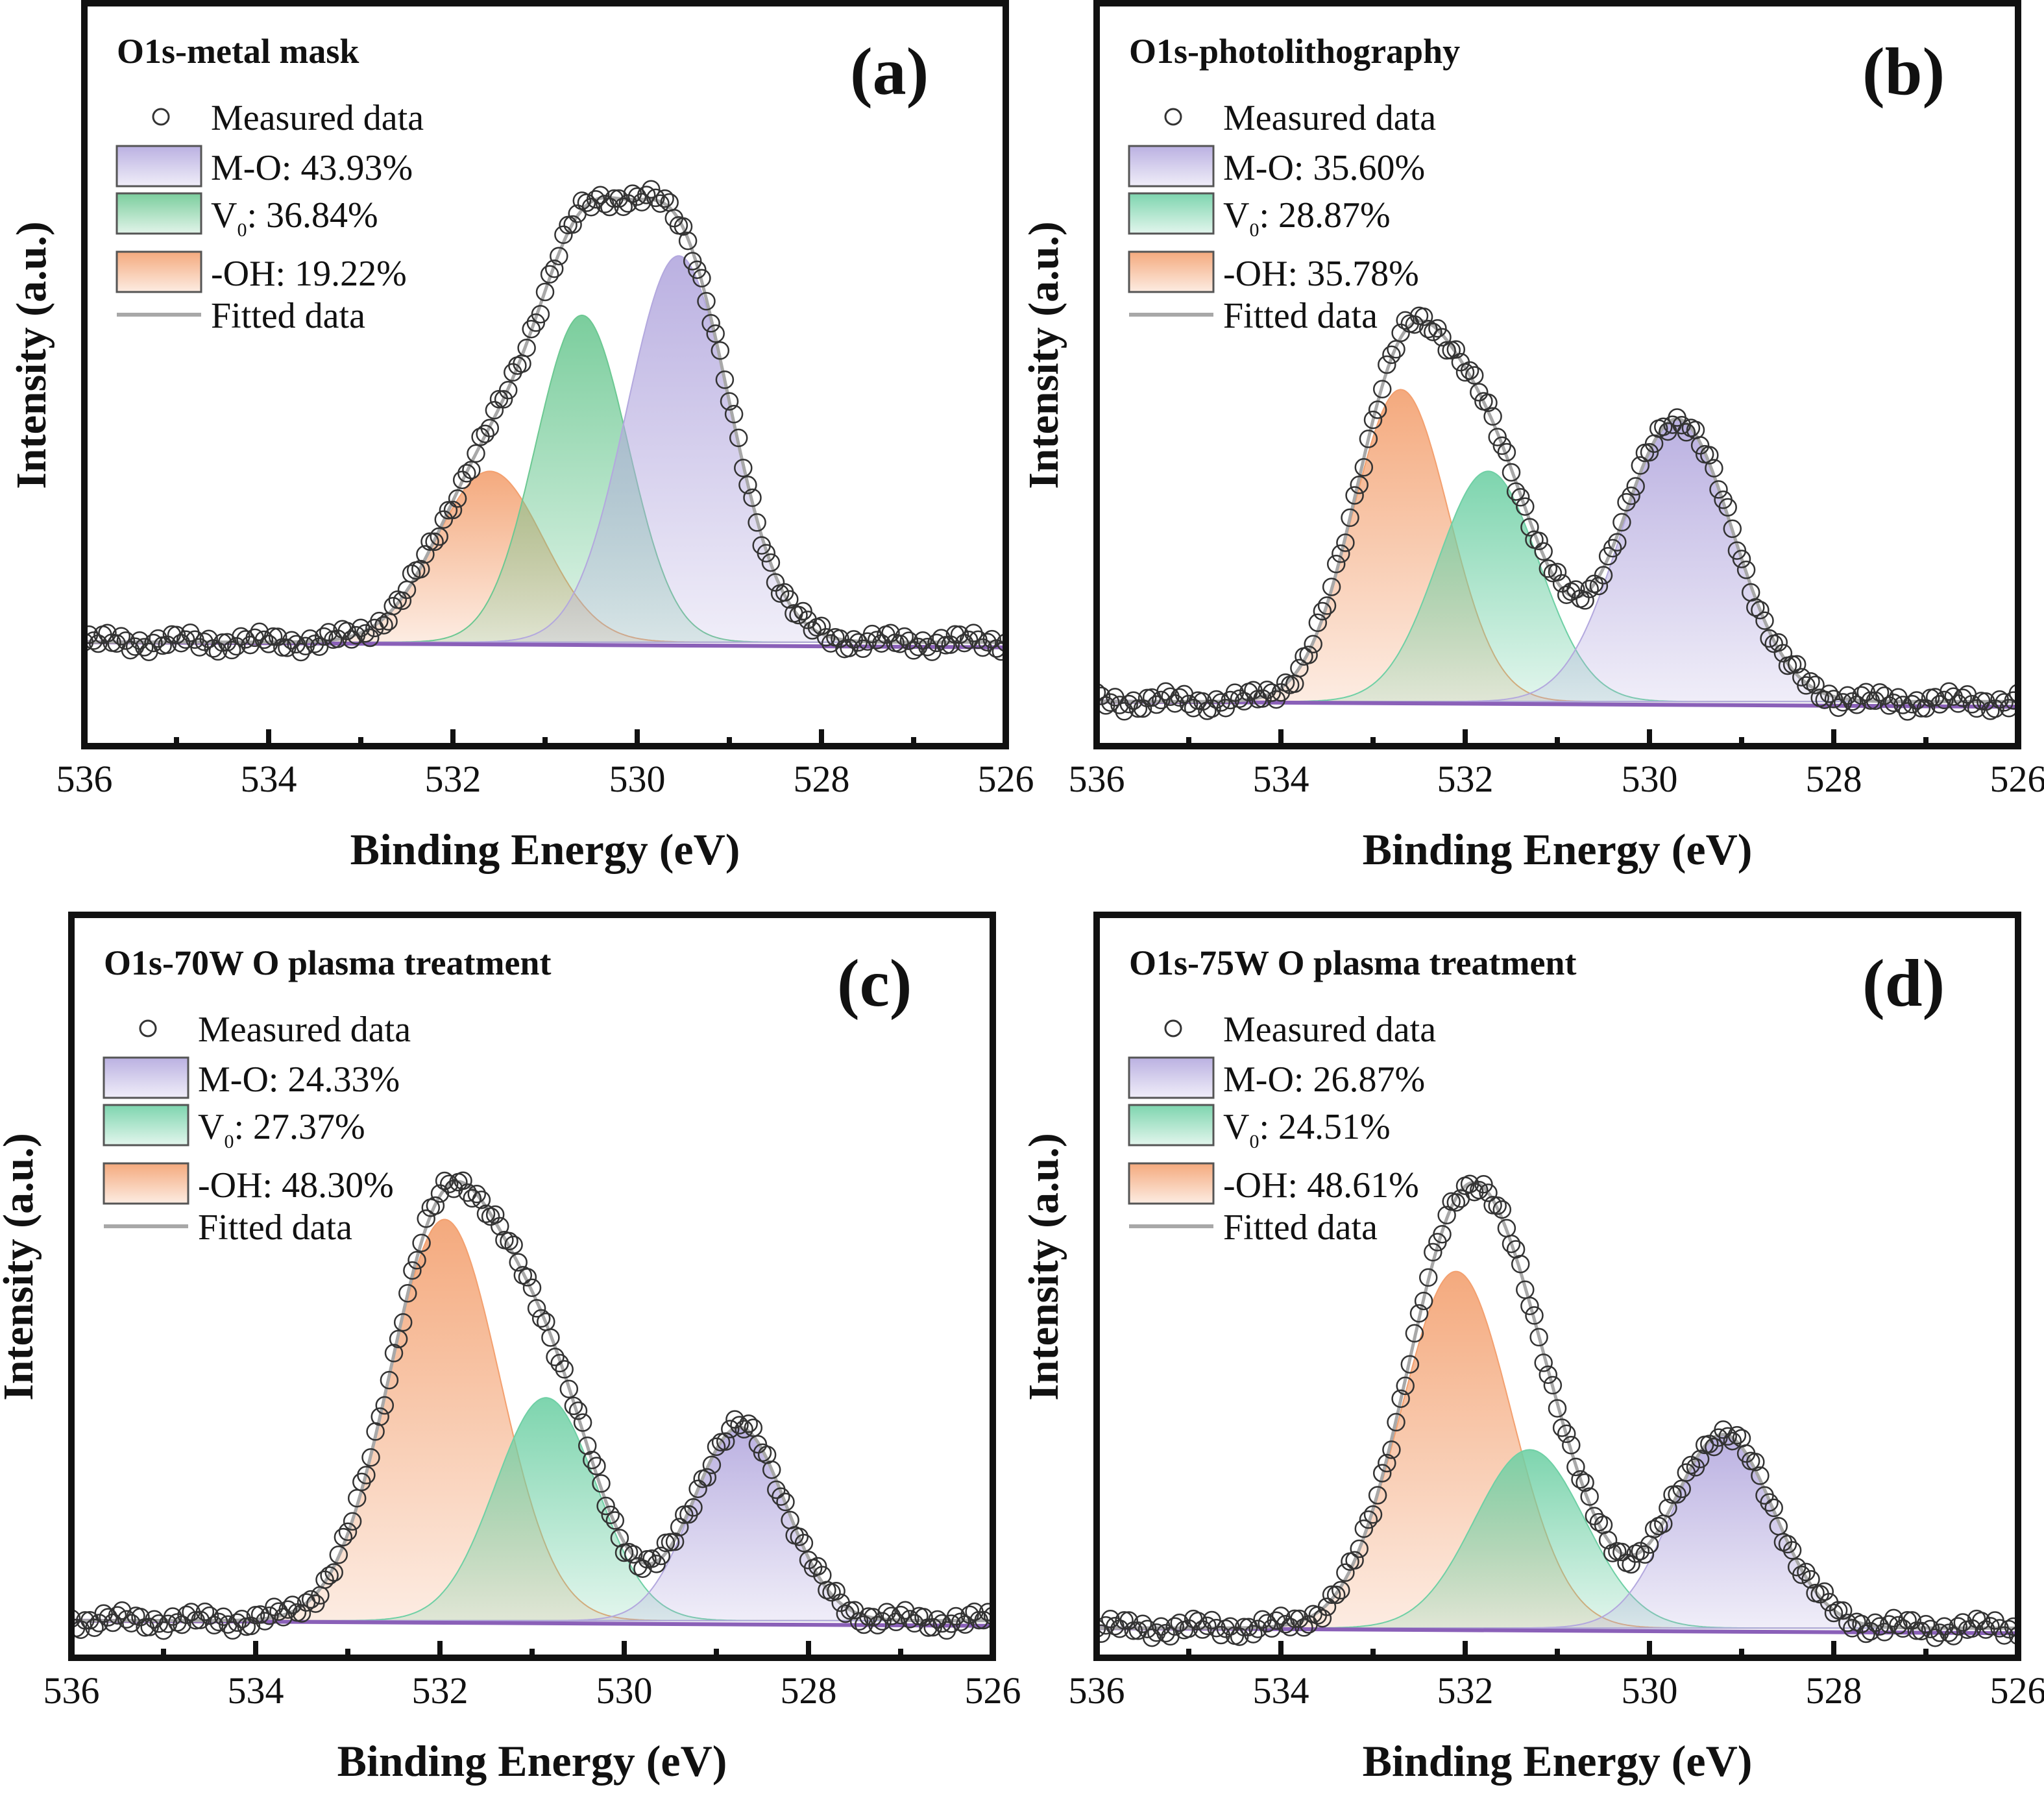 The image size is (2044, 1807). Describe the element at coordinates (299, 1127) in the screenshot. I see `legend-vo-rest: : 27.37%` at that location.